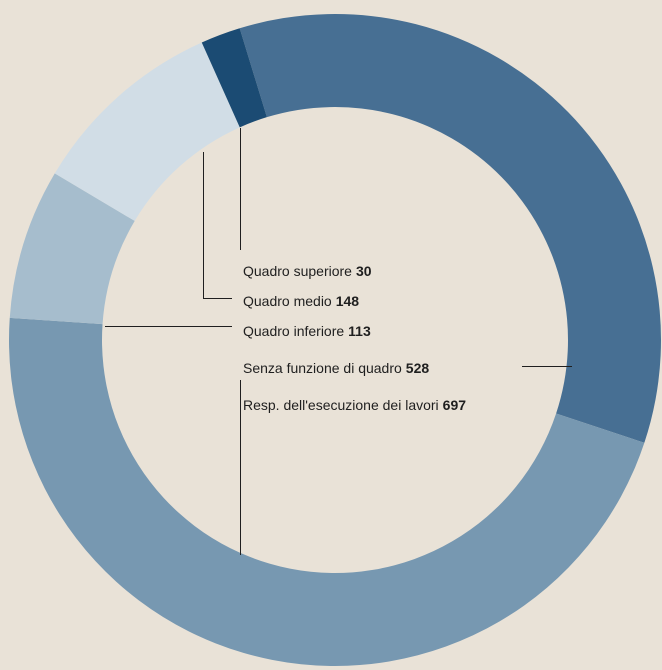 The width and height of the screenshot is (662, 670). I want to click on slice-label: Quadro superiore 30, so click(307, 271).